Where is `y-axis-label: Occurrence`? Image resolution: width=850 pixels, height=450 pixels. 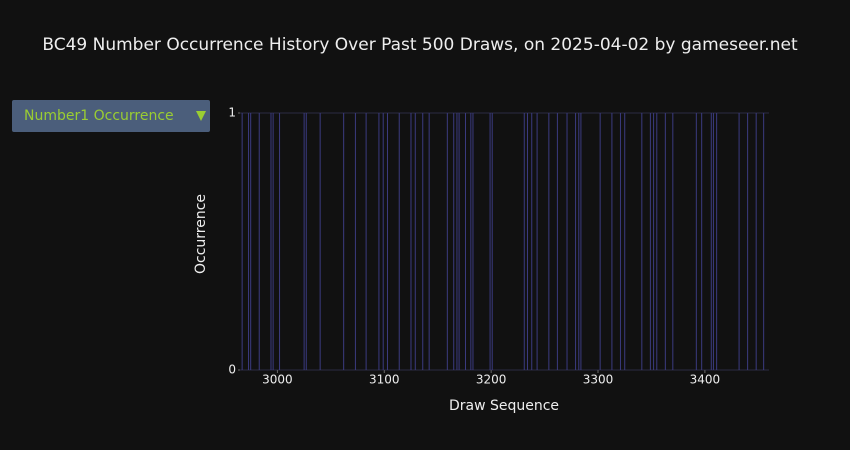
y-axis-label: Occurrence is located at coordinates (201, 234).